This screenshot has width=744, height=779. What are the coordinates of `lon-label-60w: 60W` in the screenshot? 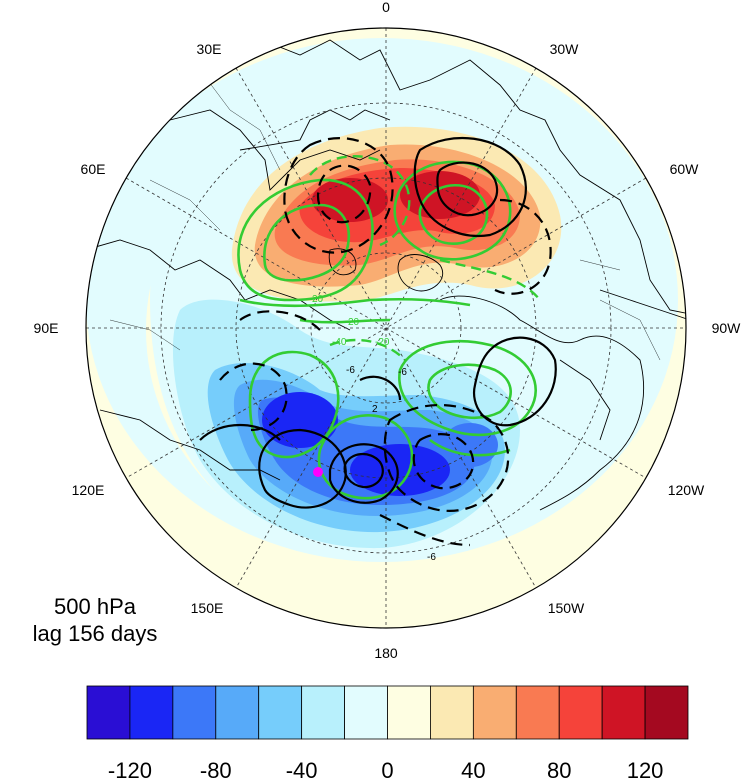 It's located at (685, 169).